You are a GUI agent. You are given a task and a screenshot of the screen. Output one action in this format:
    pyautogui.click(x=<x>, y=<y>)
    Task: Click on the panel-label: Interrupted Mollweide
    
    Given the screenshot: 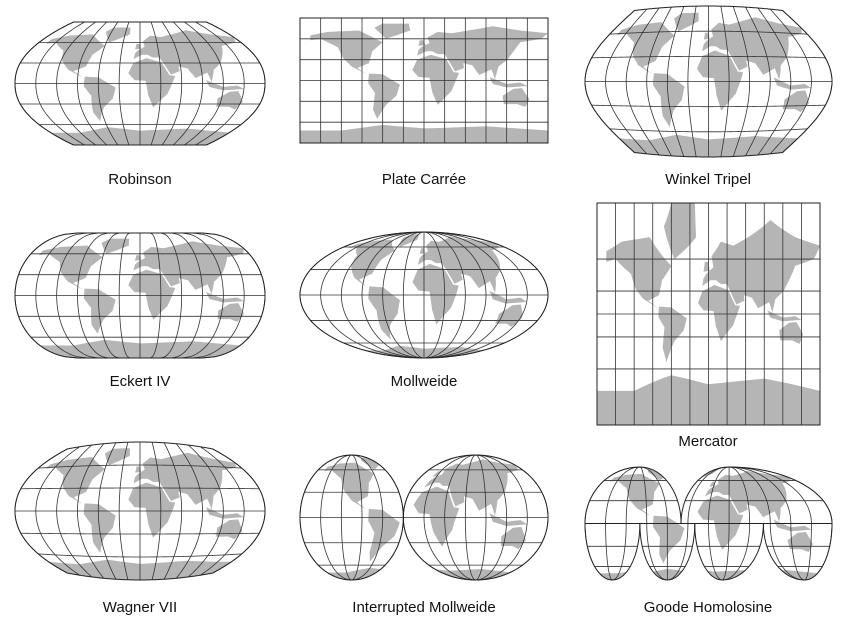 What is the action you would take?
    pyautogui.click(x=423, y=607)
    